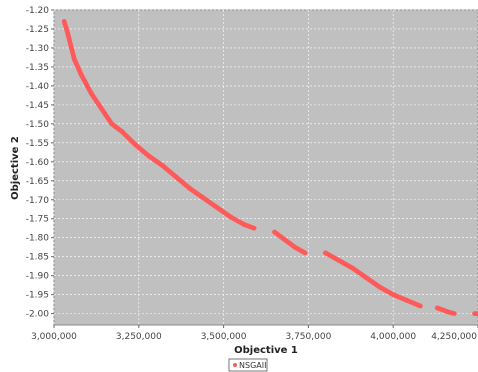 The height and width of the screenshot is (372, 478). What do you see at coordinates (37, 68) in the screenshot?
I see `y-tick-label: -1.35` at bounding box center [37, 68].